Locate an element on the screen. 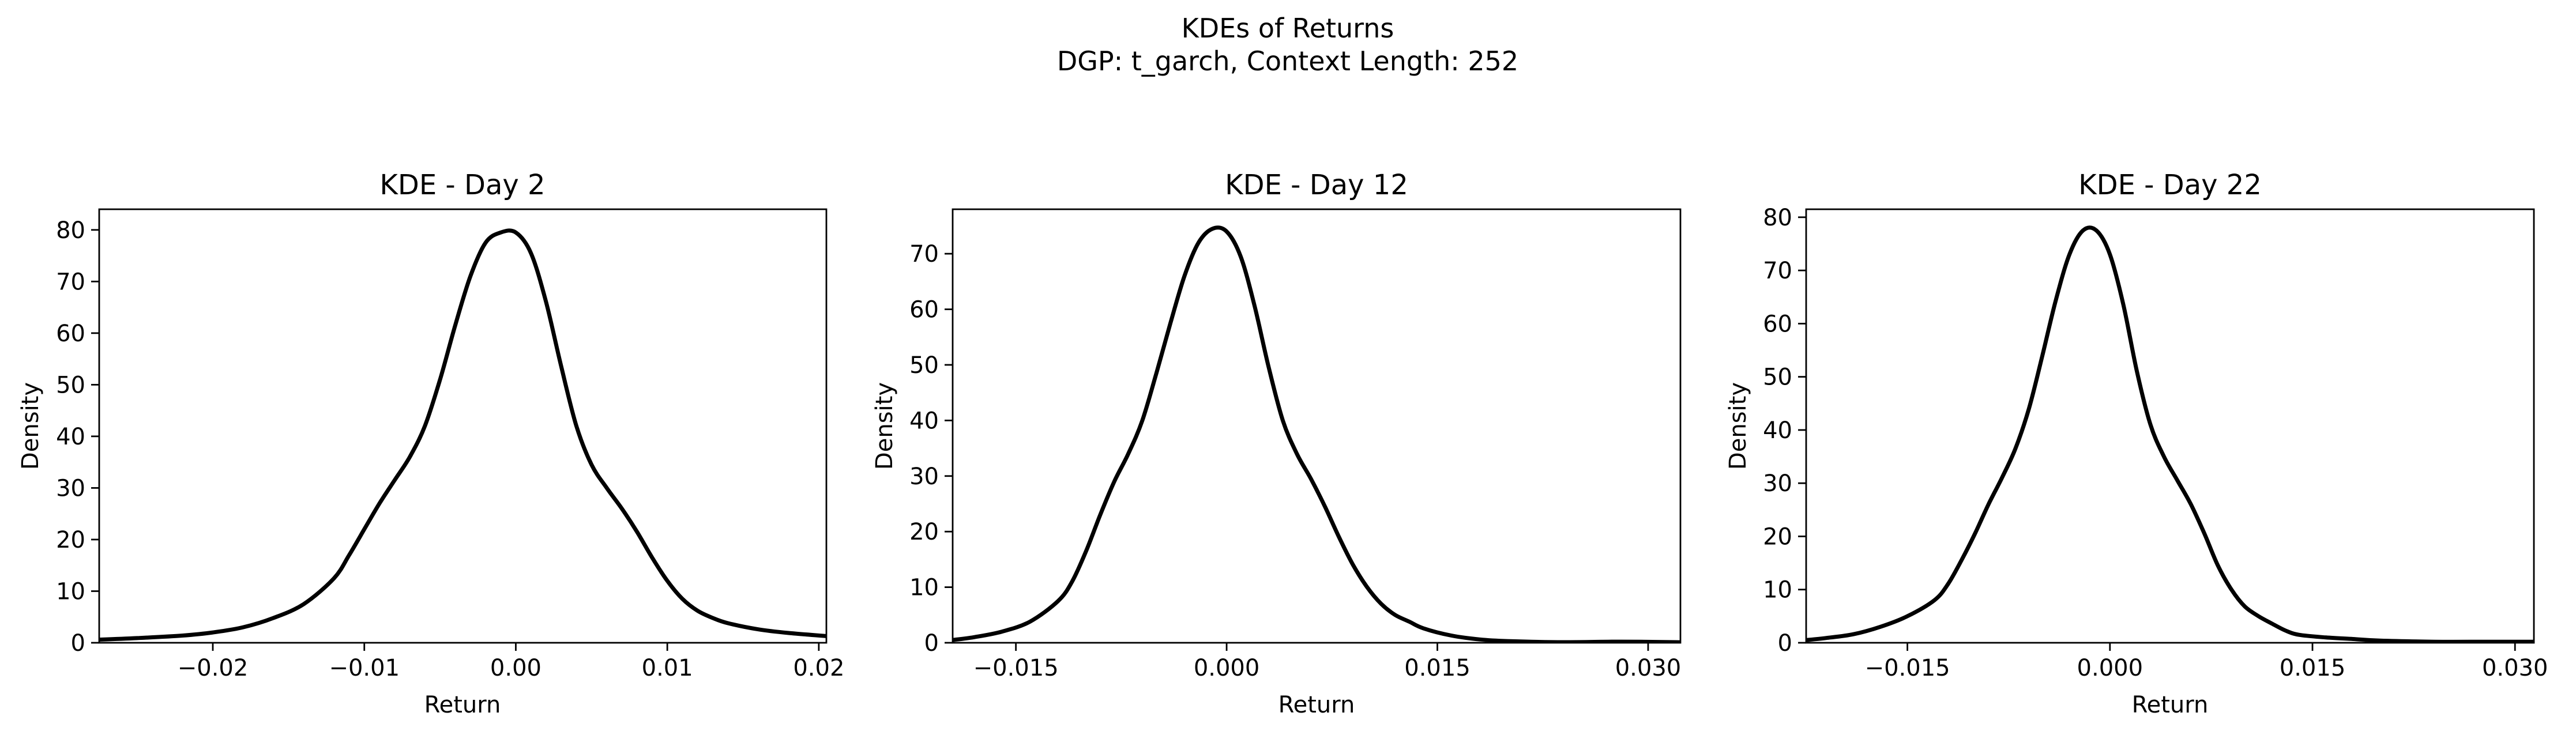 This screenshot has height=735, width=2576. x-tick-label: −0.02 is located at coordinates (213, 668).